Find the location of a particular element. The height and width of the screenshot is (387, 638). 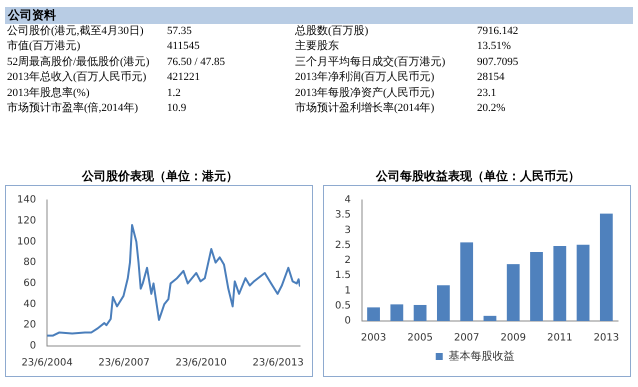

y-tick-label: 0.5 is located at coordinates (342, 306).